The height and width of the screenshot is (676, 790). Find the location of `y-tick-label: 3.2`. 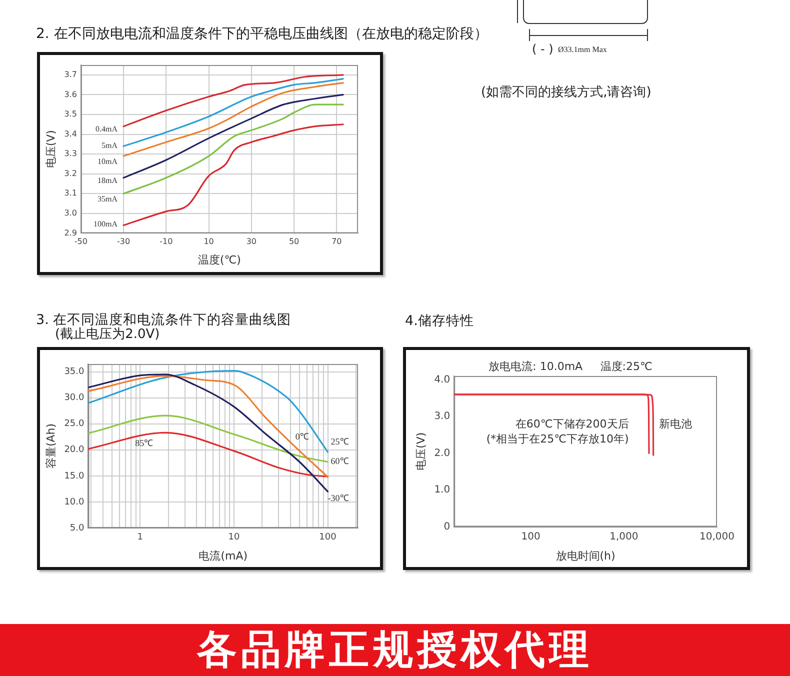

y-tick-label: 3.2 is located at coordinates (70, 173).